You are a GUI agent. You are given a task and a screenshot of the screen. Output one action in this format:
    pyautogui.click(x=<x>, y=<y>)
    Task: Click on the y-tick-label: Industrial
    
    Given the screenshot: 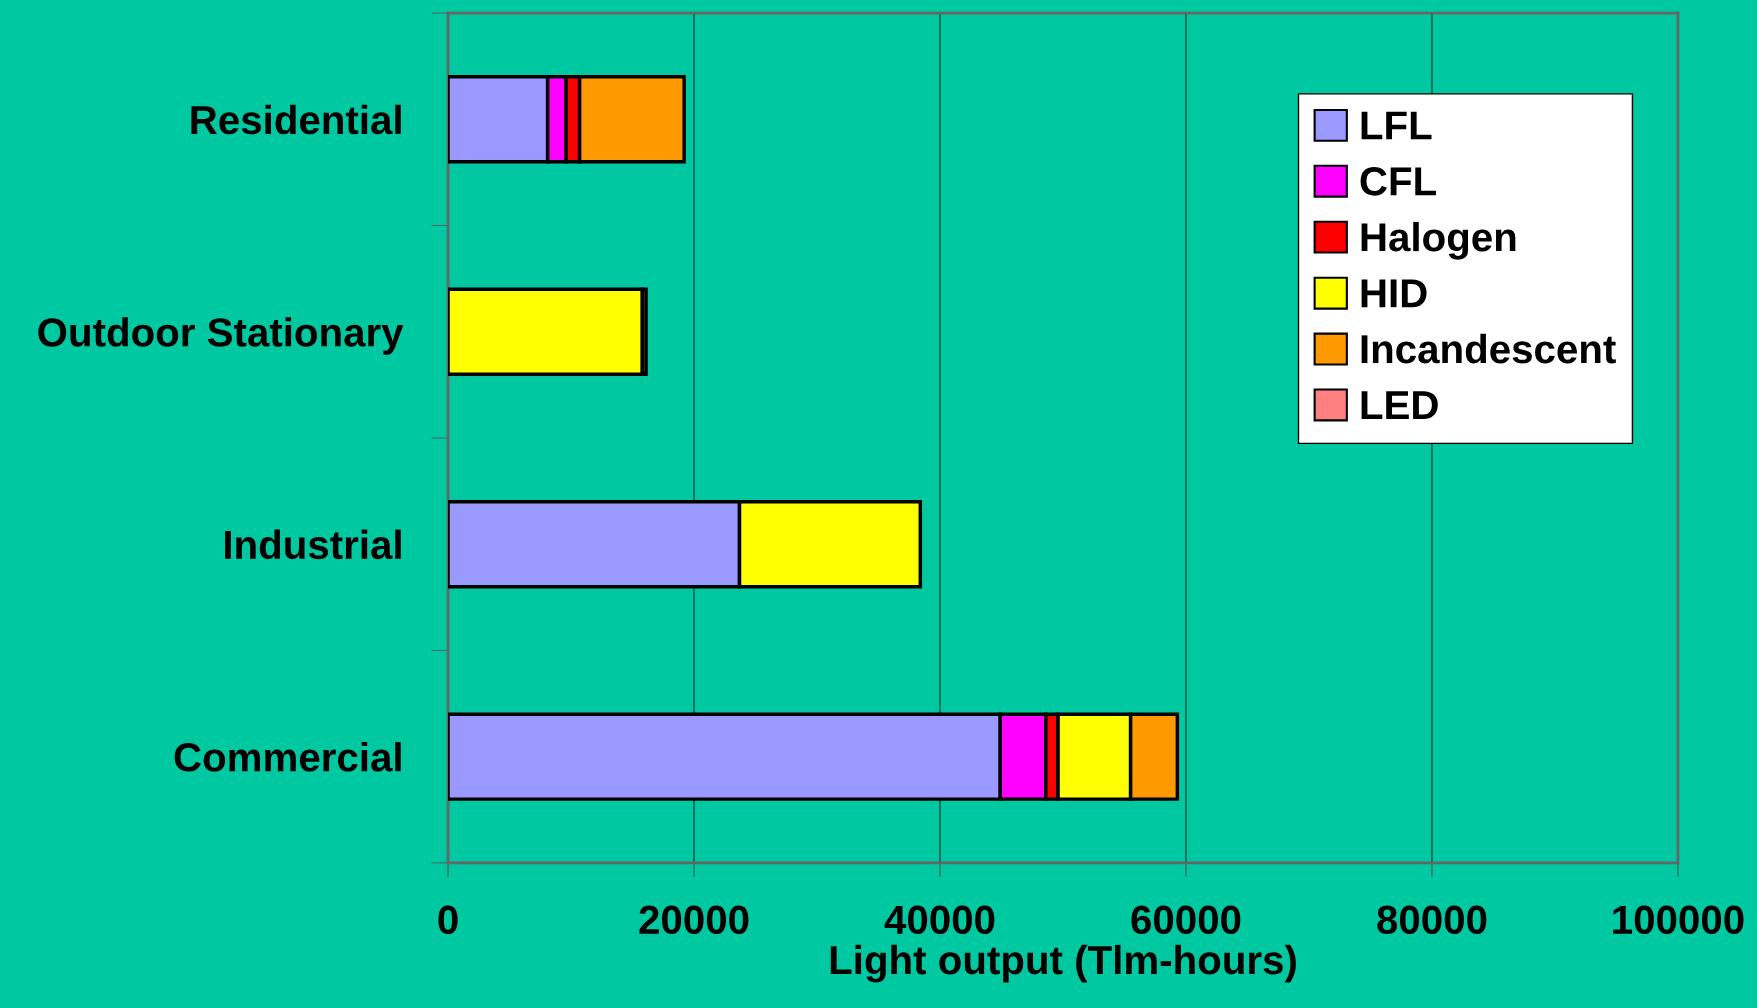 What is the action you would take?
    pyautogui.click(x=313, y=544)
    